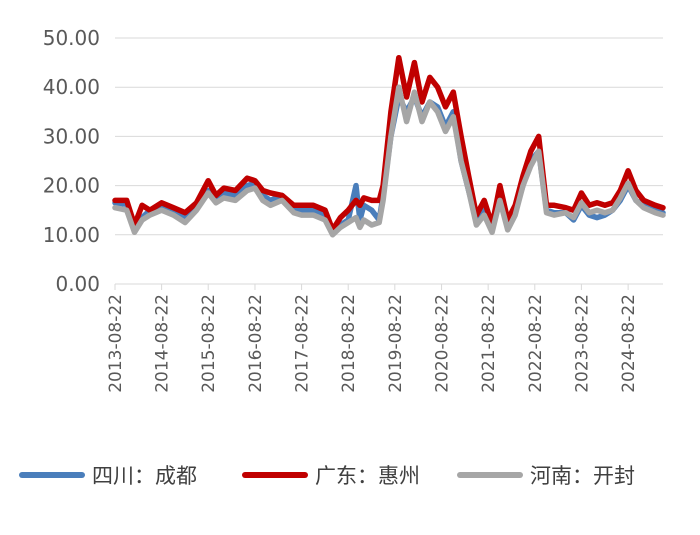  Describe the element at coordinates (536, 343) in the screenshot. I see `x-tick-label: 2022-08-22` at that location.